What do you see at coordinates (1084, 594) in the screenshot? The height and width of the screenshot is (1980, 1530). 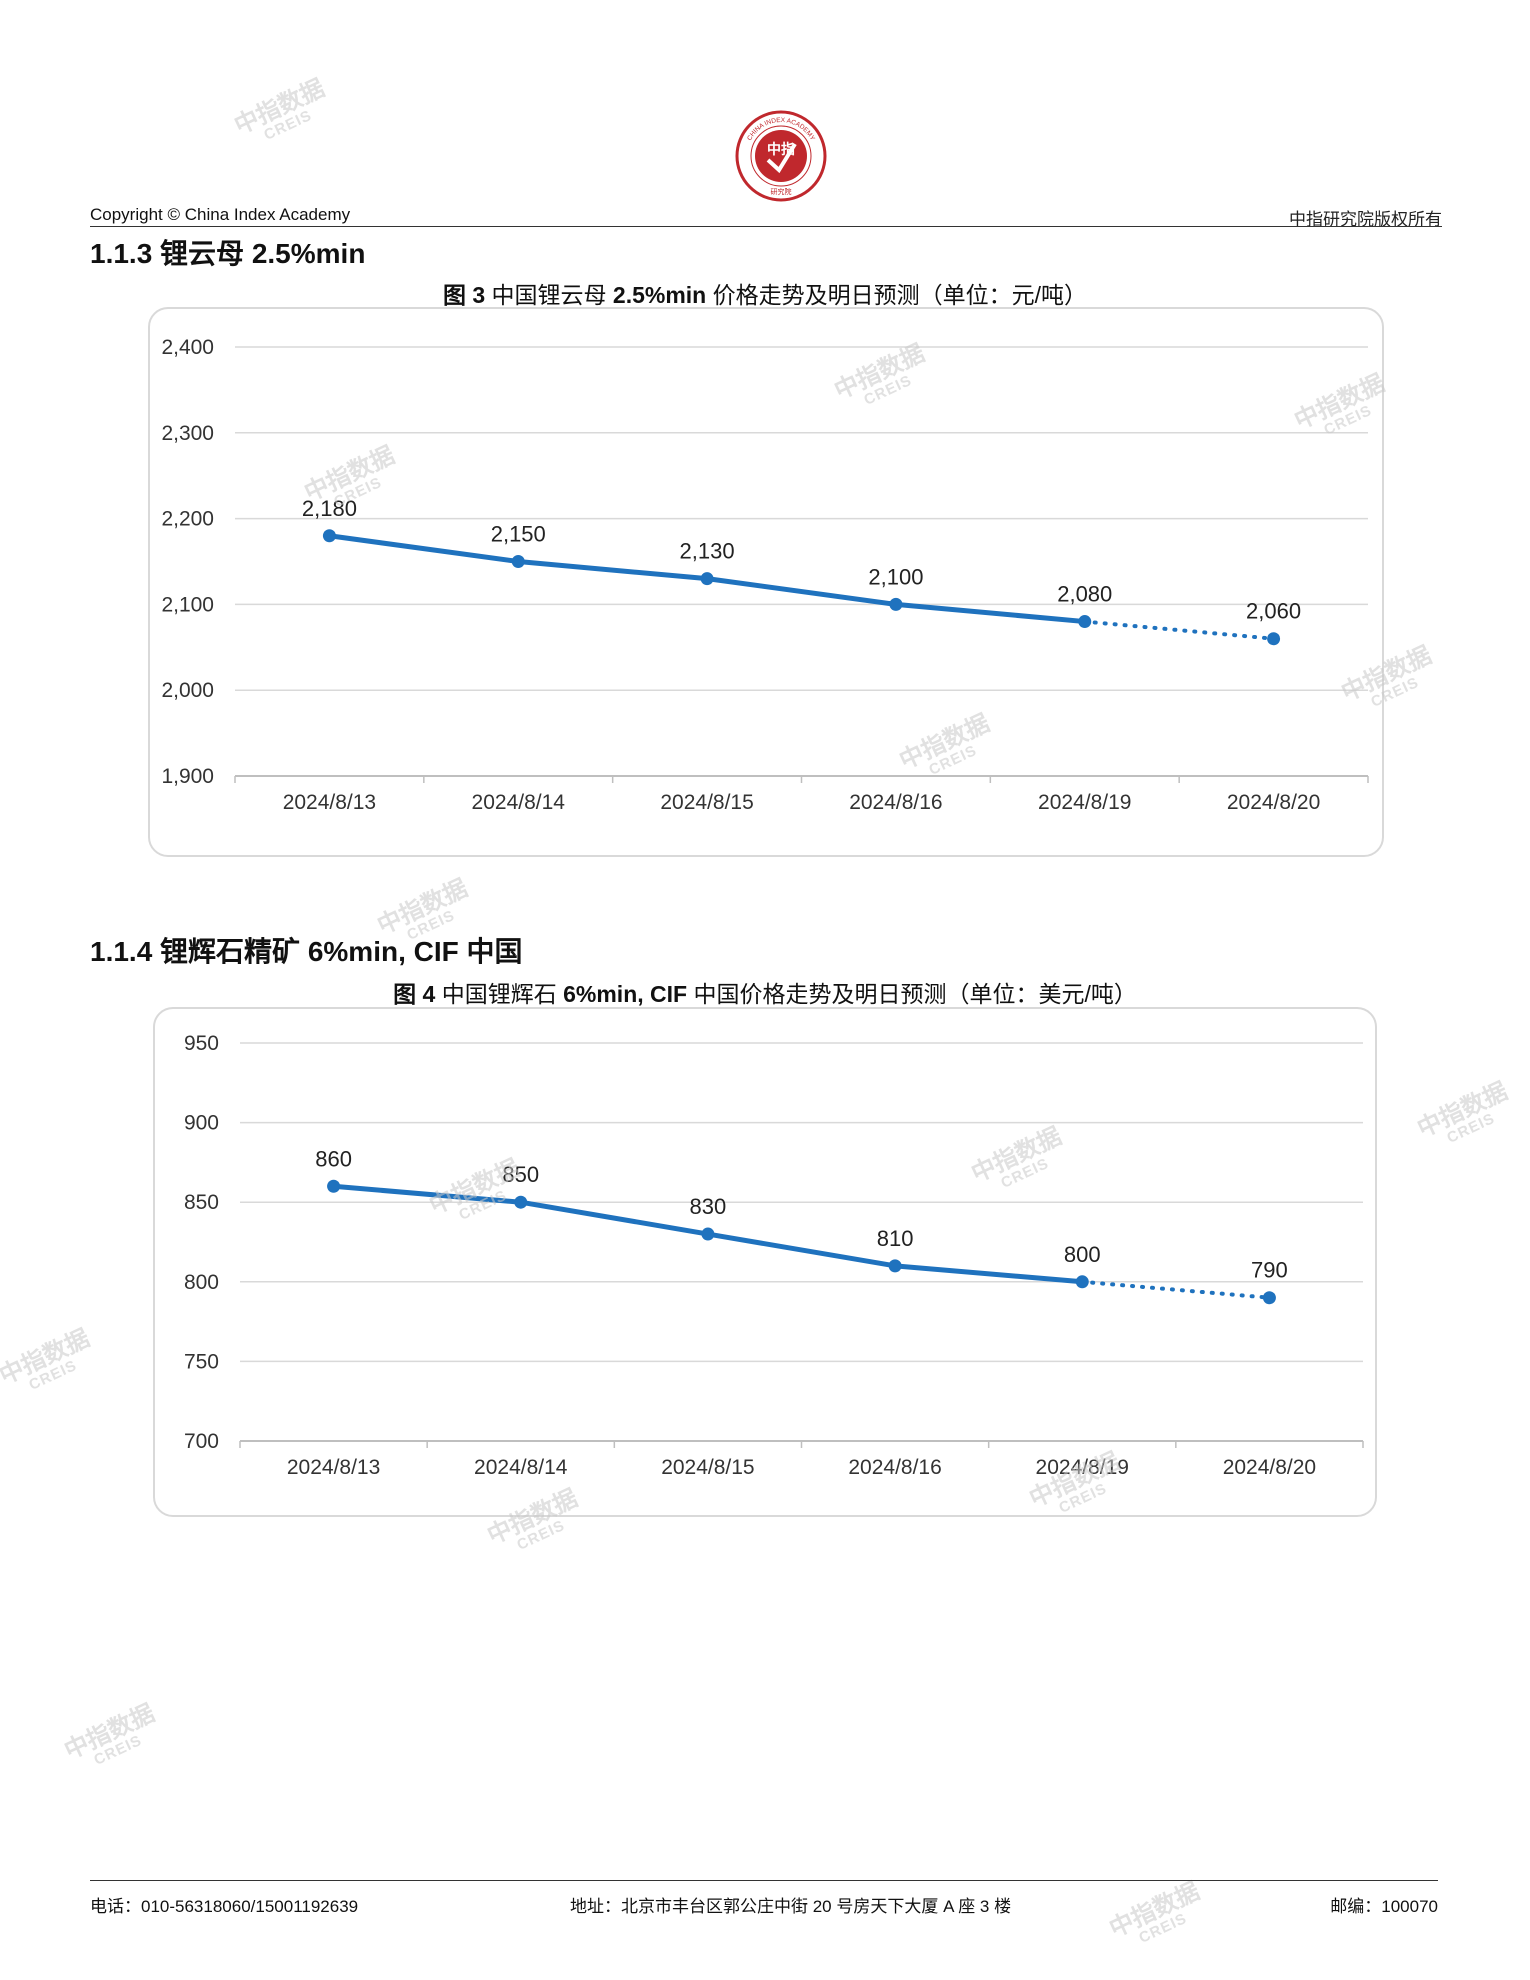 I see `data-label: 2,080` at bounding box center [1084, 594].